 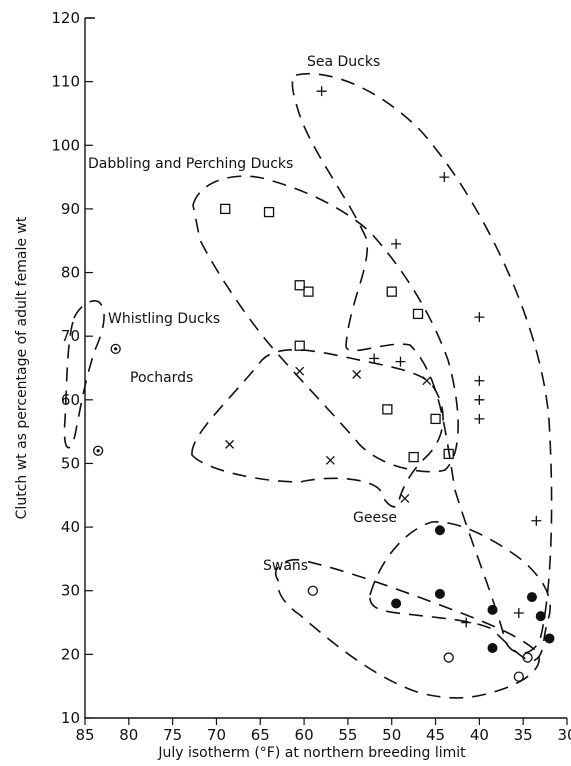 I want to click on envelope-geese, so click(x=460, y=591).